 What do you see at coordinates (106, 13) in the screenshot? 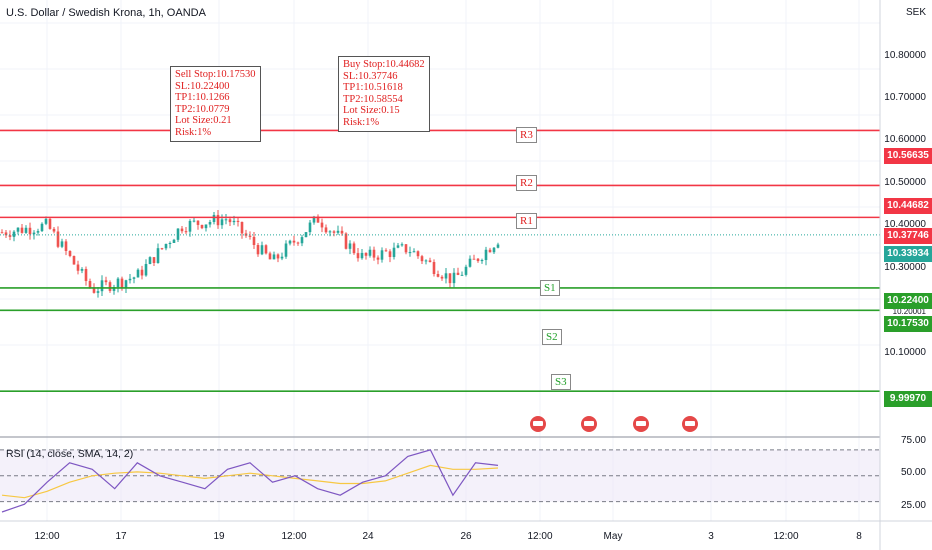
I see `symbol-title: U.S. Dollar / Swedish Krona, 1h, OANDA` at bounding box center [106, 13].